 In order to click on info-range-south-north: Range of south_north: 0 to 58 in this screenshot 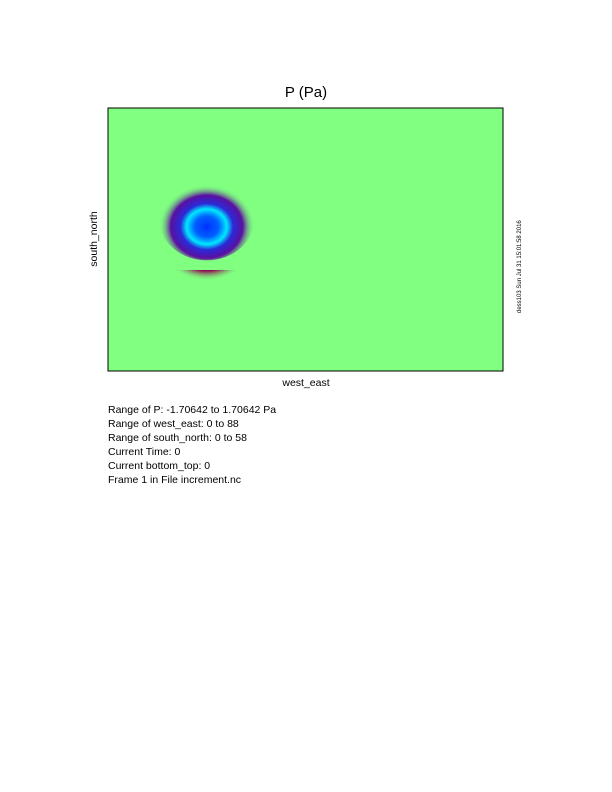, I will do `click(177, 438)`.